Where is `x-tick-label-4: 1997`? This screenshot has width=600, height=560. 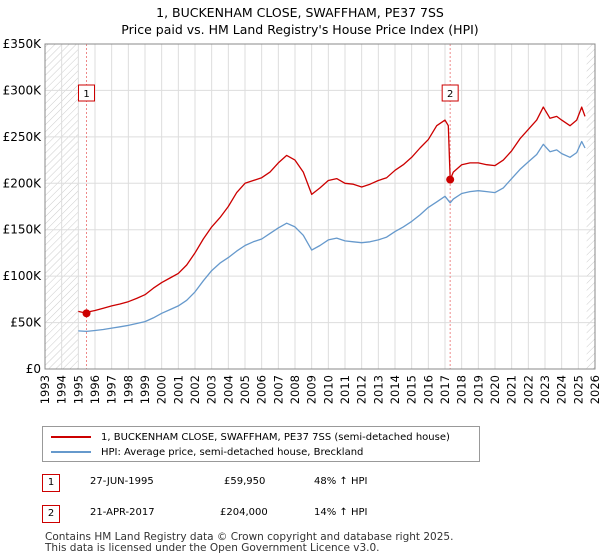
x-tick-label-4: 1997 is located at coordinates (112, 389).